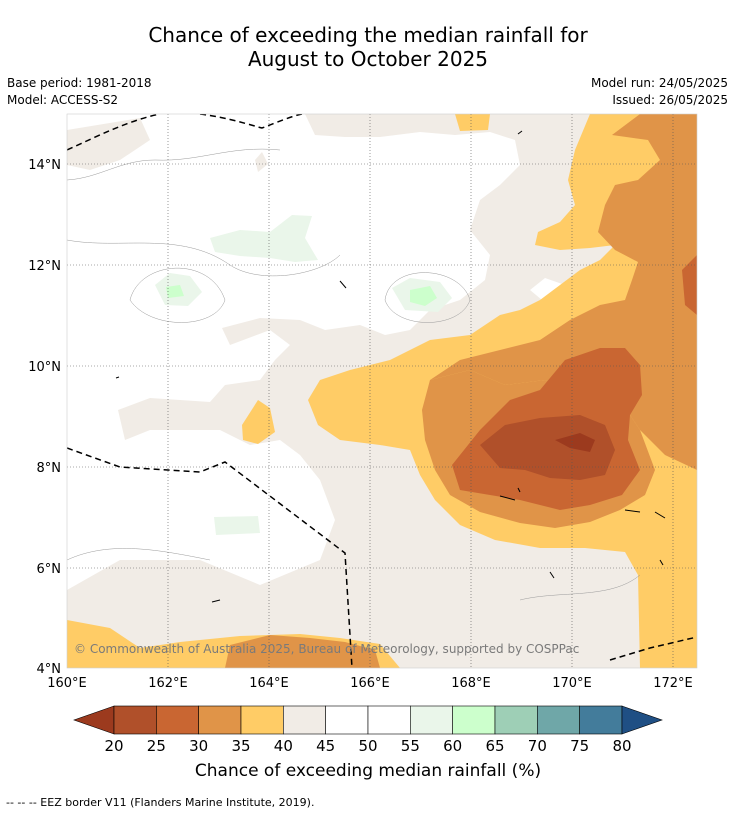 This screenshot has width=736, height=816. What do you see at coordinates (283, 746) in the screenshot?
I see `colorbar-tick-label: 40` at bounding box center [283, 746].